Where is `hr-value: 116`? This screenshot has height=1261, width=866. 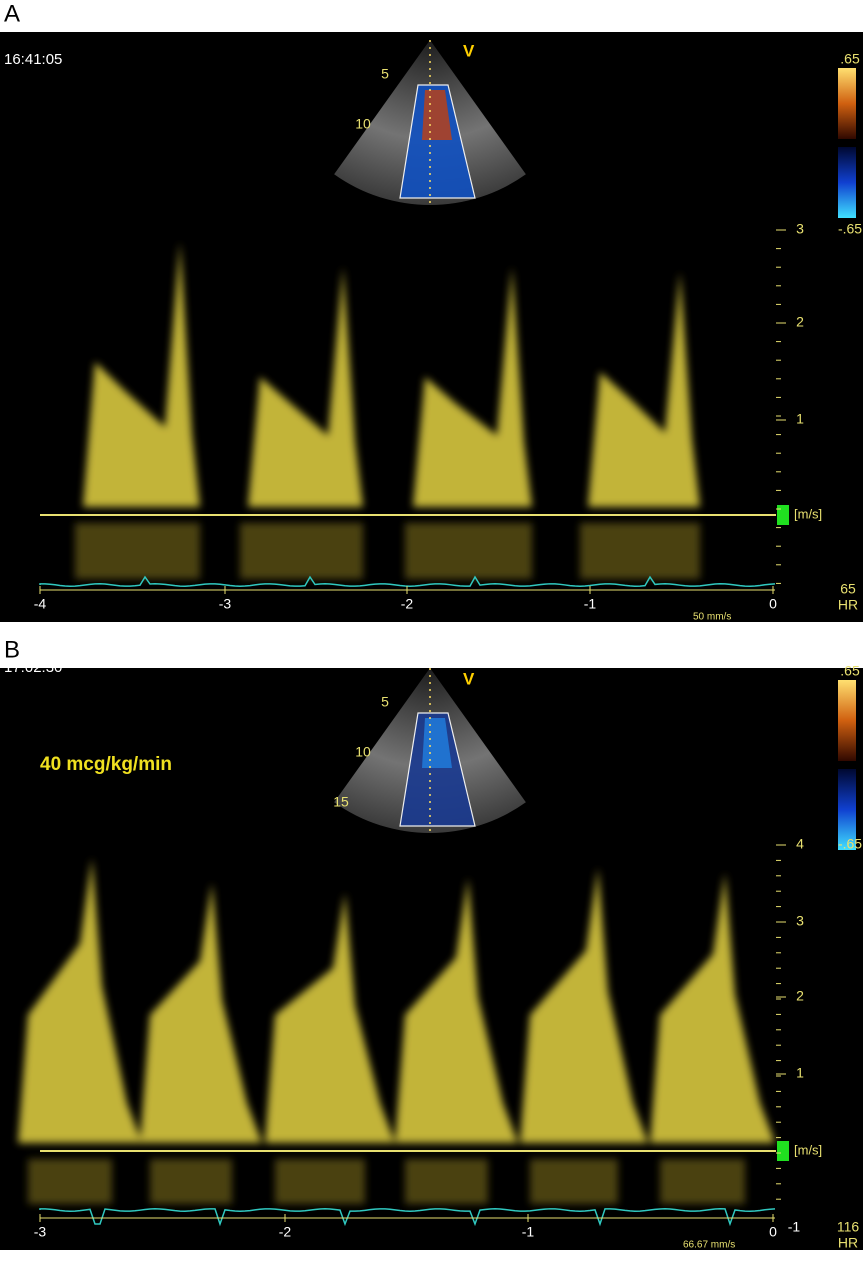
hr-value: 116 is located at coordinates (848, 1227).